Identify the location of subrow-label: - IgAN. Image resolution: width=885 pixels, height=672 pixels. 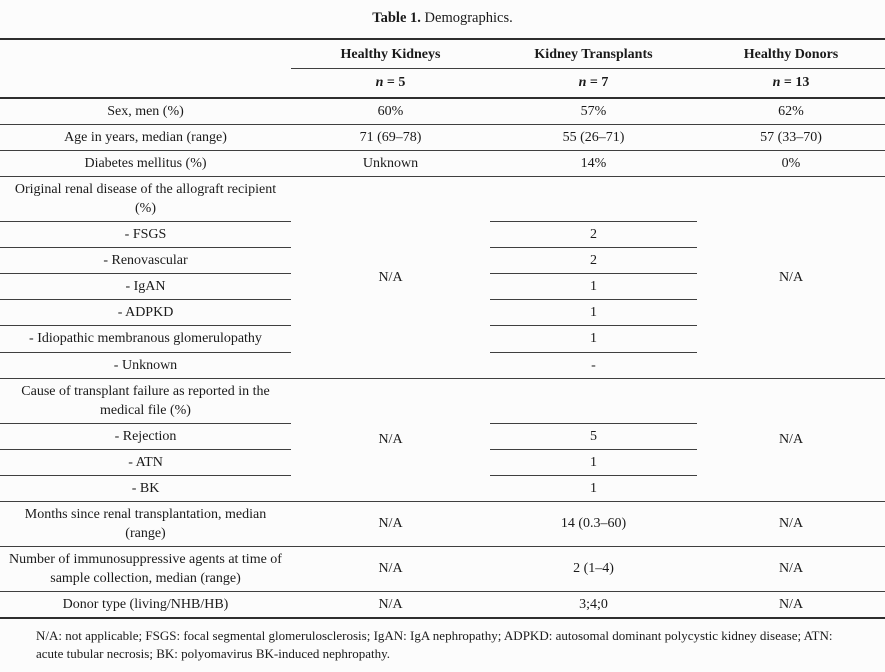
(145, 287).